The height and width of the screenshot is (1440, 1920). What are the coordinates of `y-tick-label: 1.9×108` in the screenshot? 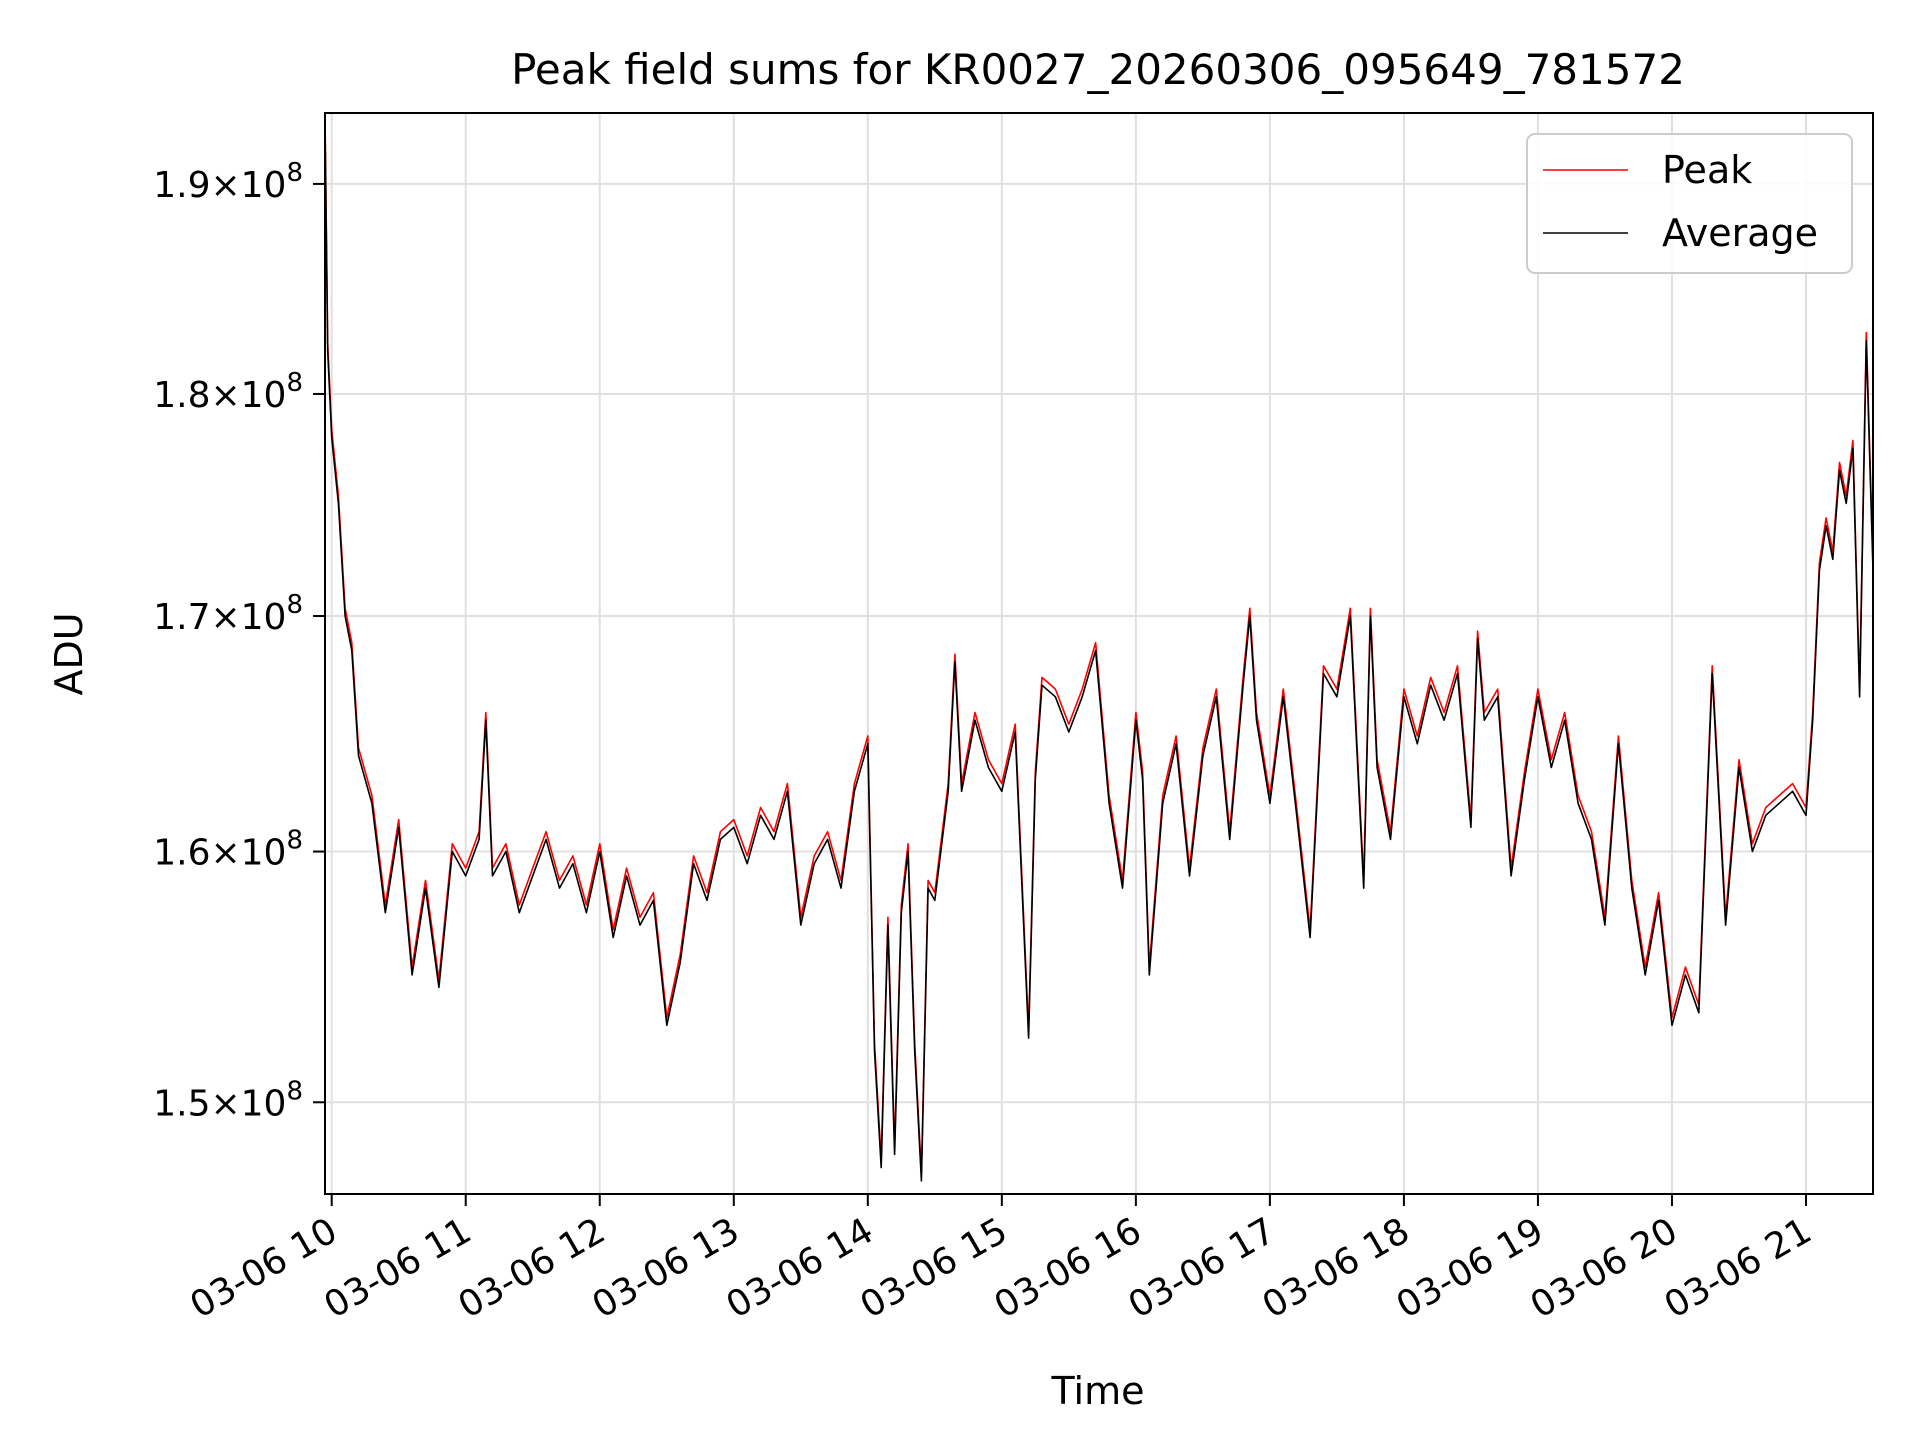 It's located at (228, 182).